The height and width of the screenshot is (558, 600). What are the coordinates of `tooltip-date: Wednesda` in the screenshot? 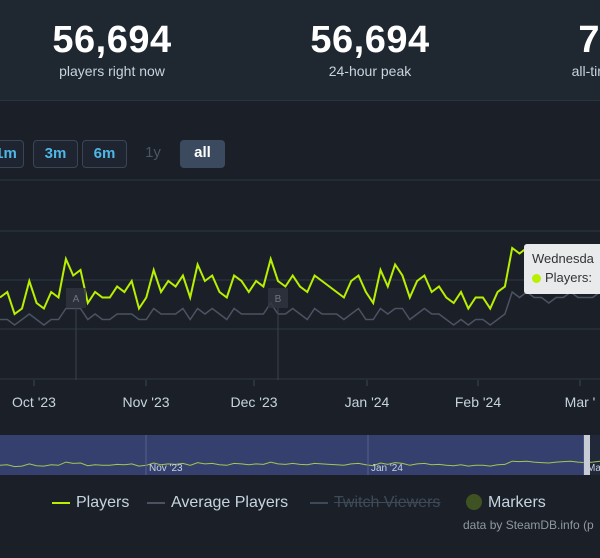 It's located at (563, 258).